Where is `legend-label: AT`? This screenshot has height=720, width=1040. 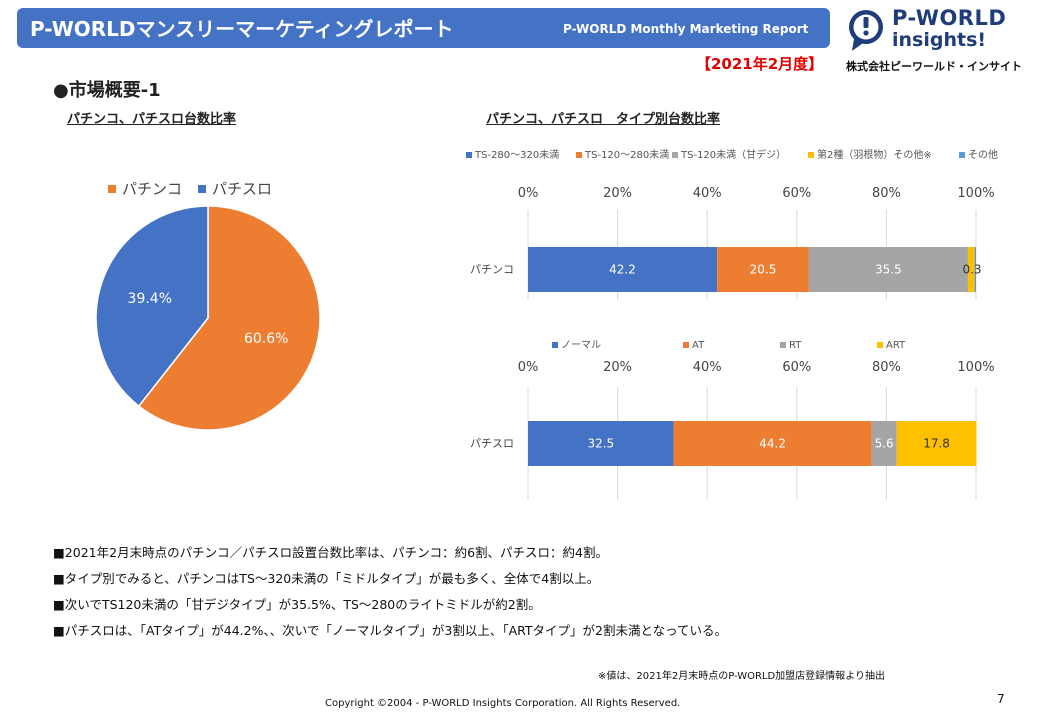
legend-label: AT is located at coordinates (698, 345).